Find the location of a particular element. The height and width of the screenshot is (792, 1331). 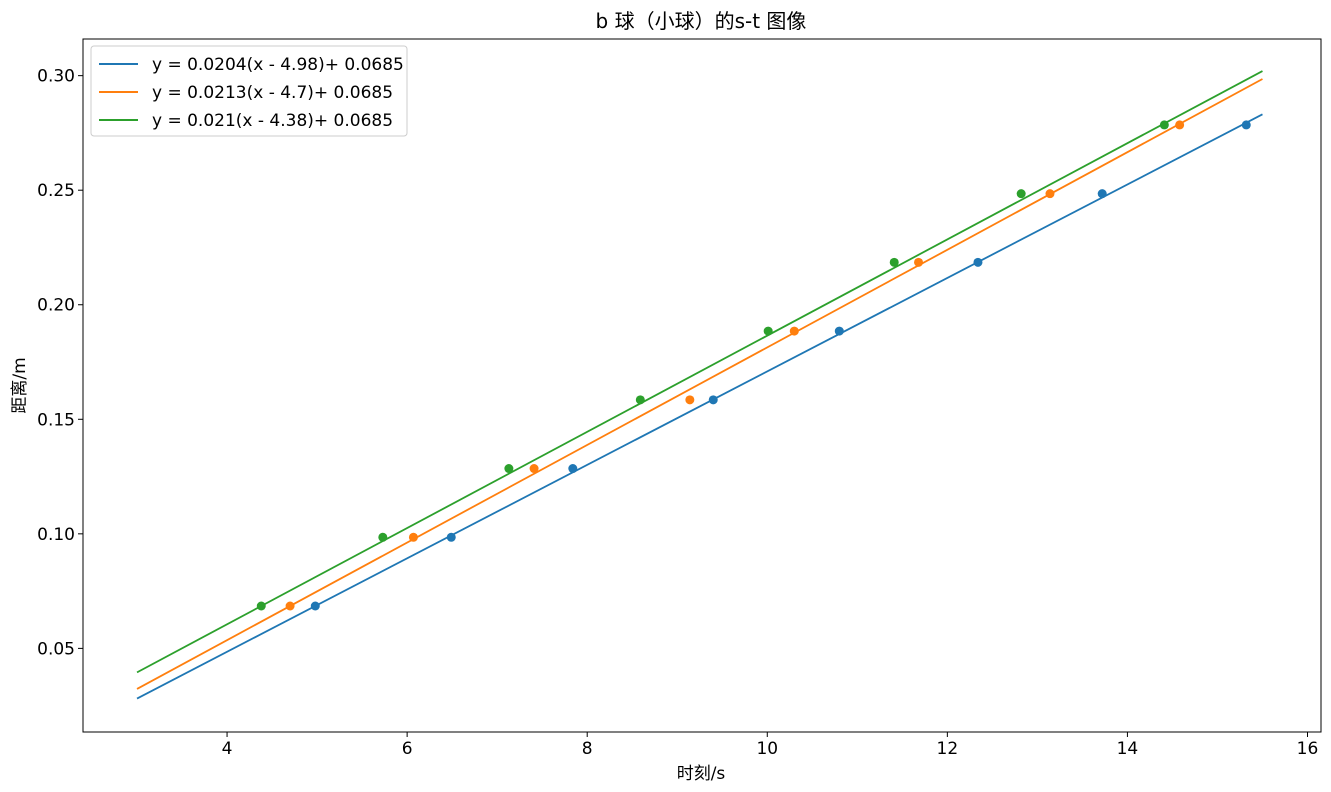

y-tick-label: 0.15 is located at coordinates (56, 420).